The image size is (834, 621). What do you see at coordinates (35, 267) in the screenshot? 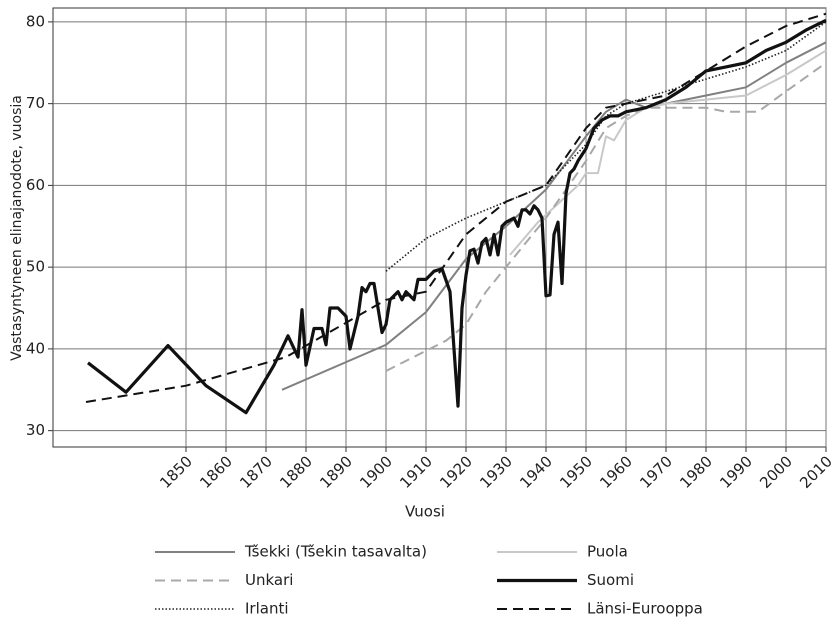
I see `y-tick-label: 50` at bounding box center [35, 267].